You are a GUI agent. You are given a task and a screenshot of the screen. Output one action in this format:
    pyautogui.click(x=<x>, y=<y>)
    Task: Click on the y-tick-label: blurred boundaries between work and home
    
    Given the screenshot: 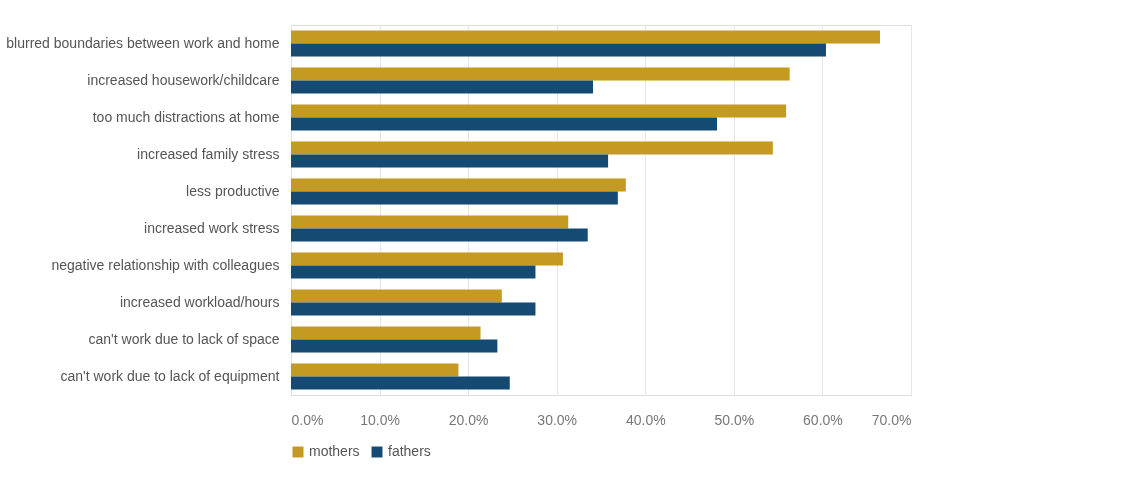 What is the action you would take?
    pyautogui.click(x=143, y=42)
    